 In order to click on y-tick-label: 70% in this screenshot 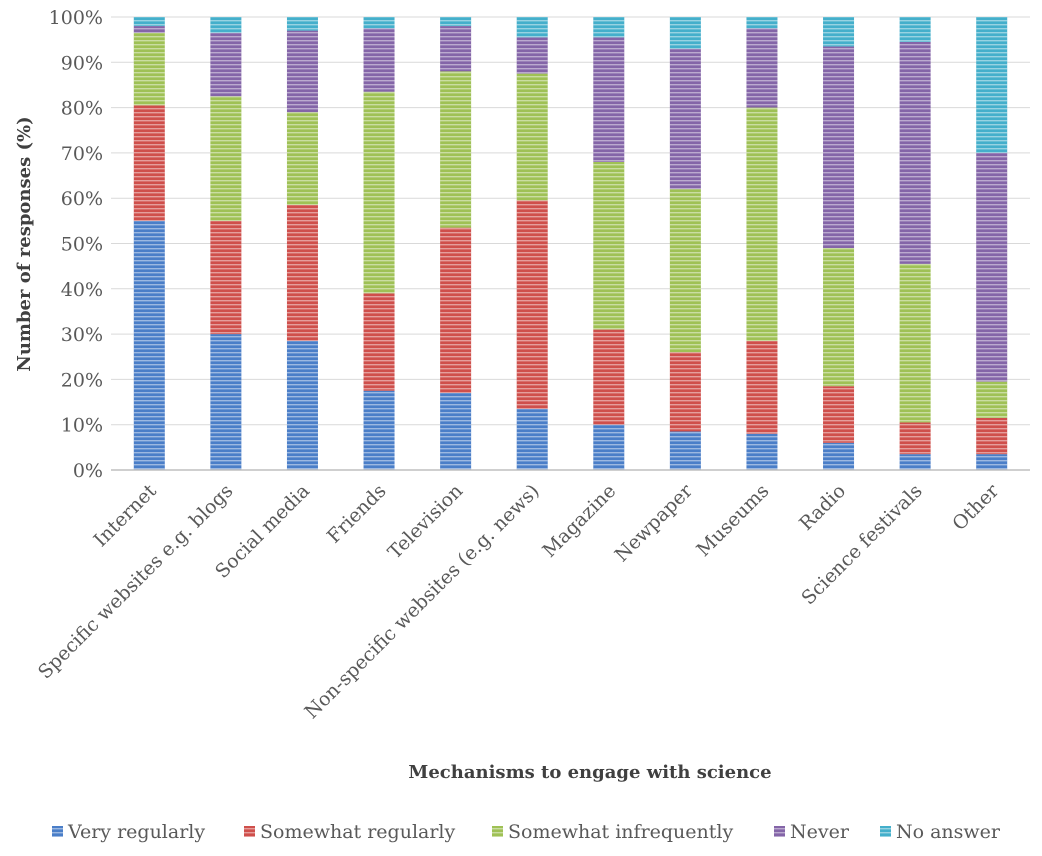, I will do `click(82, 154)`.